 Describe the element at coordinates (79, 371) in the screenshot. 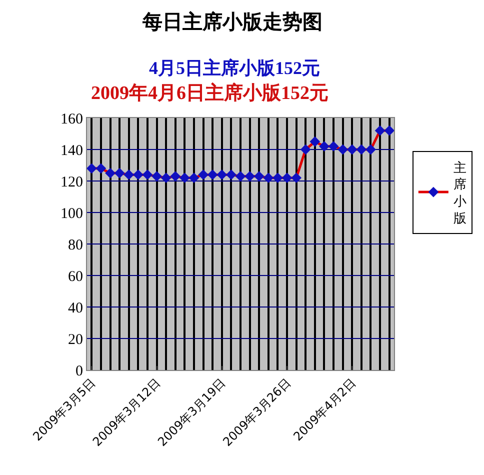

I see `y-tick-label: 0` at that location.